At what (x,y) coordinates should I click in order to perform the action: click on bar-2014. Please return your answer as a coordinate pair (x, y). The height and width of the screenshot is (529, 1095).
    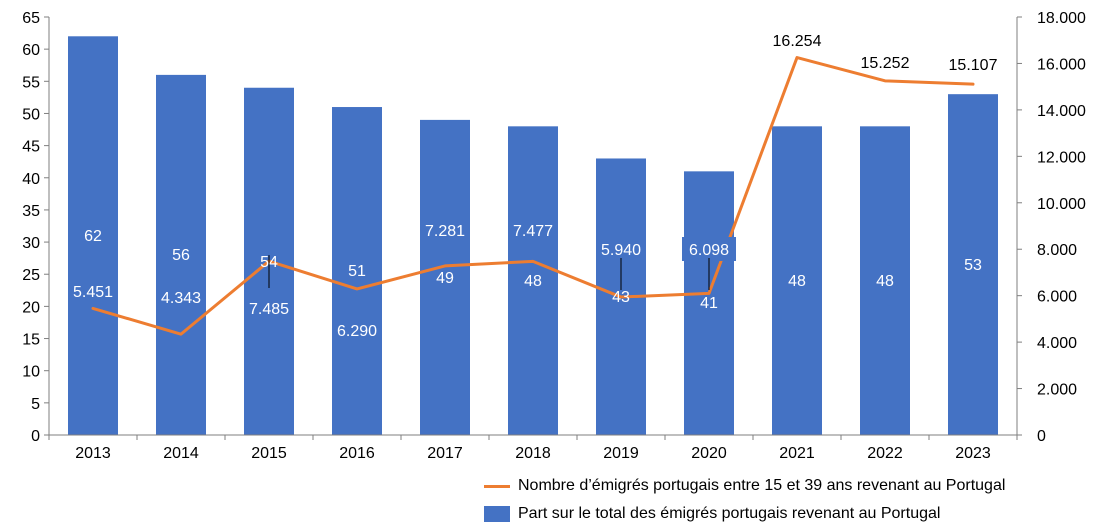
    Looking at the image, I should click on (181, 254).